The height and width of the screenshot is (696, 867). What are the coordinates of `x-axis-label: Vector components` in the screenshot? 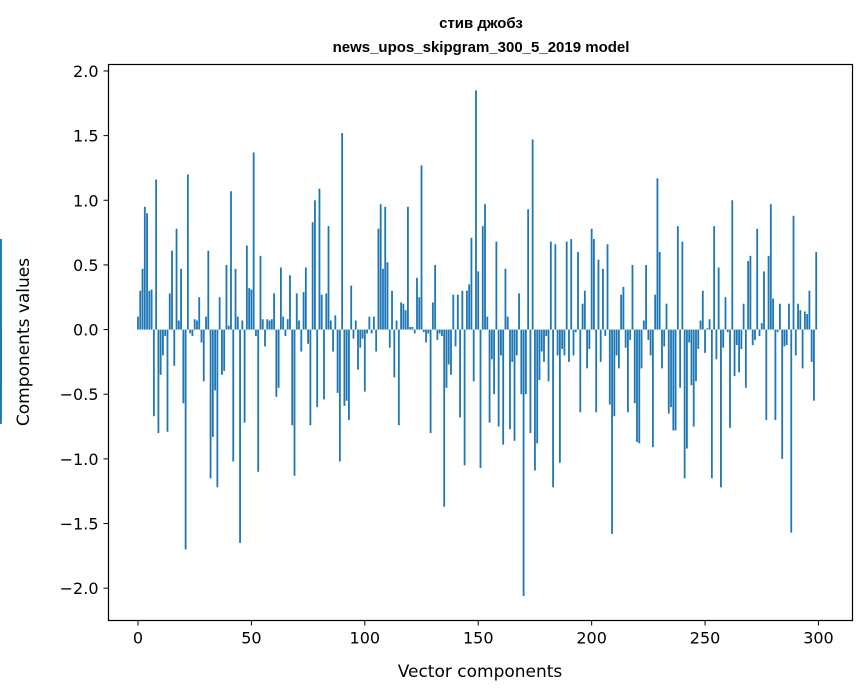 It's located at (480, 672).